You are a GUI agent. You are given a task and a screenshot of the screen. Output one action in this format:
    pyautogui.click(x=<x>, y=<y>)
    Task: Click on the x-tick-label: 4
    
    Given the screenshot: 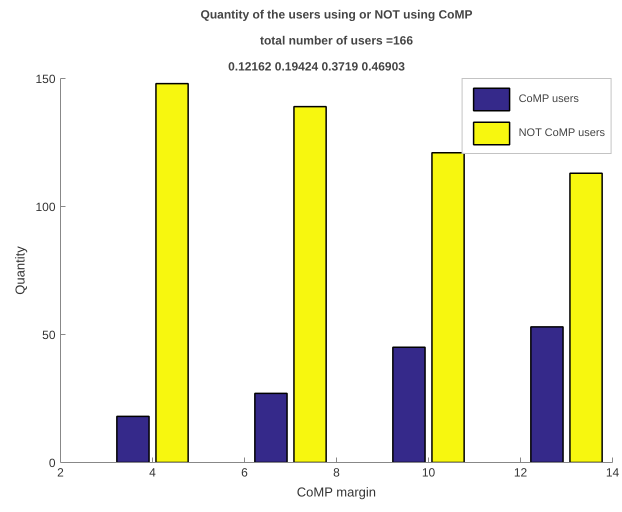 What is the action you would take?
    pyautogui.click(x=152, y=473)
    